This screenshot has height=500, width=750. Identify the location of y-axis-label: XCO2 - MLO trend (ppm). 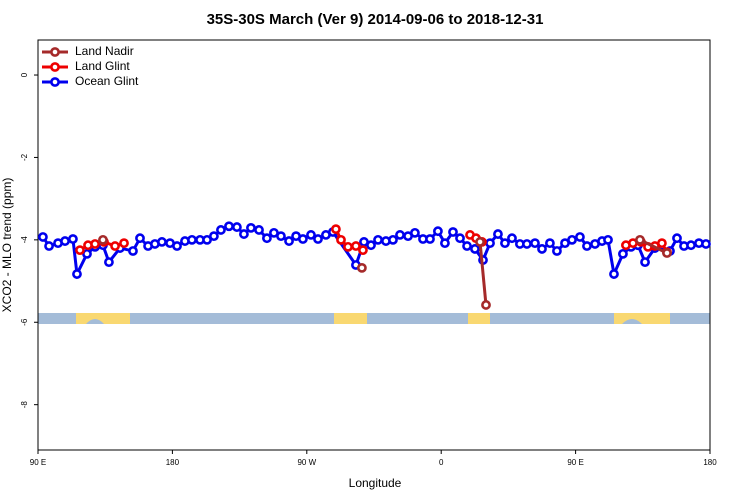
(7, 245).